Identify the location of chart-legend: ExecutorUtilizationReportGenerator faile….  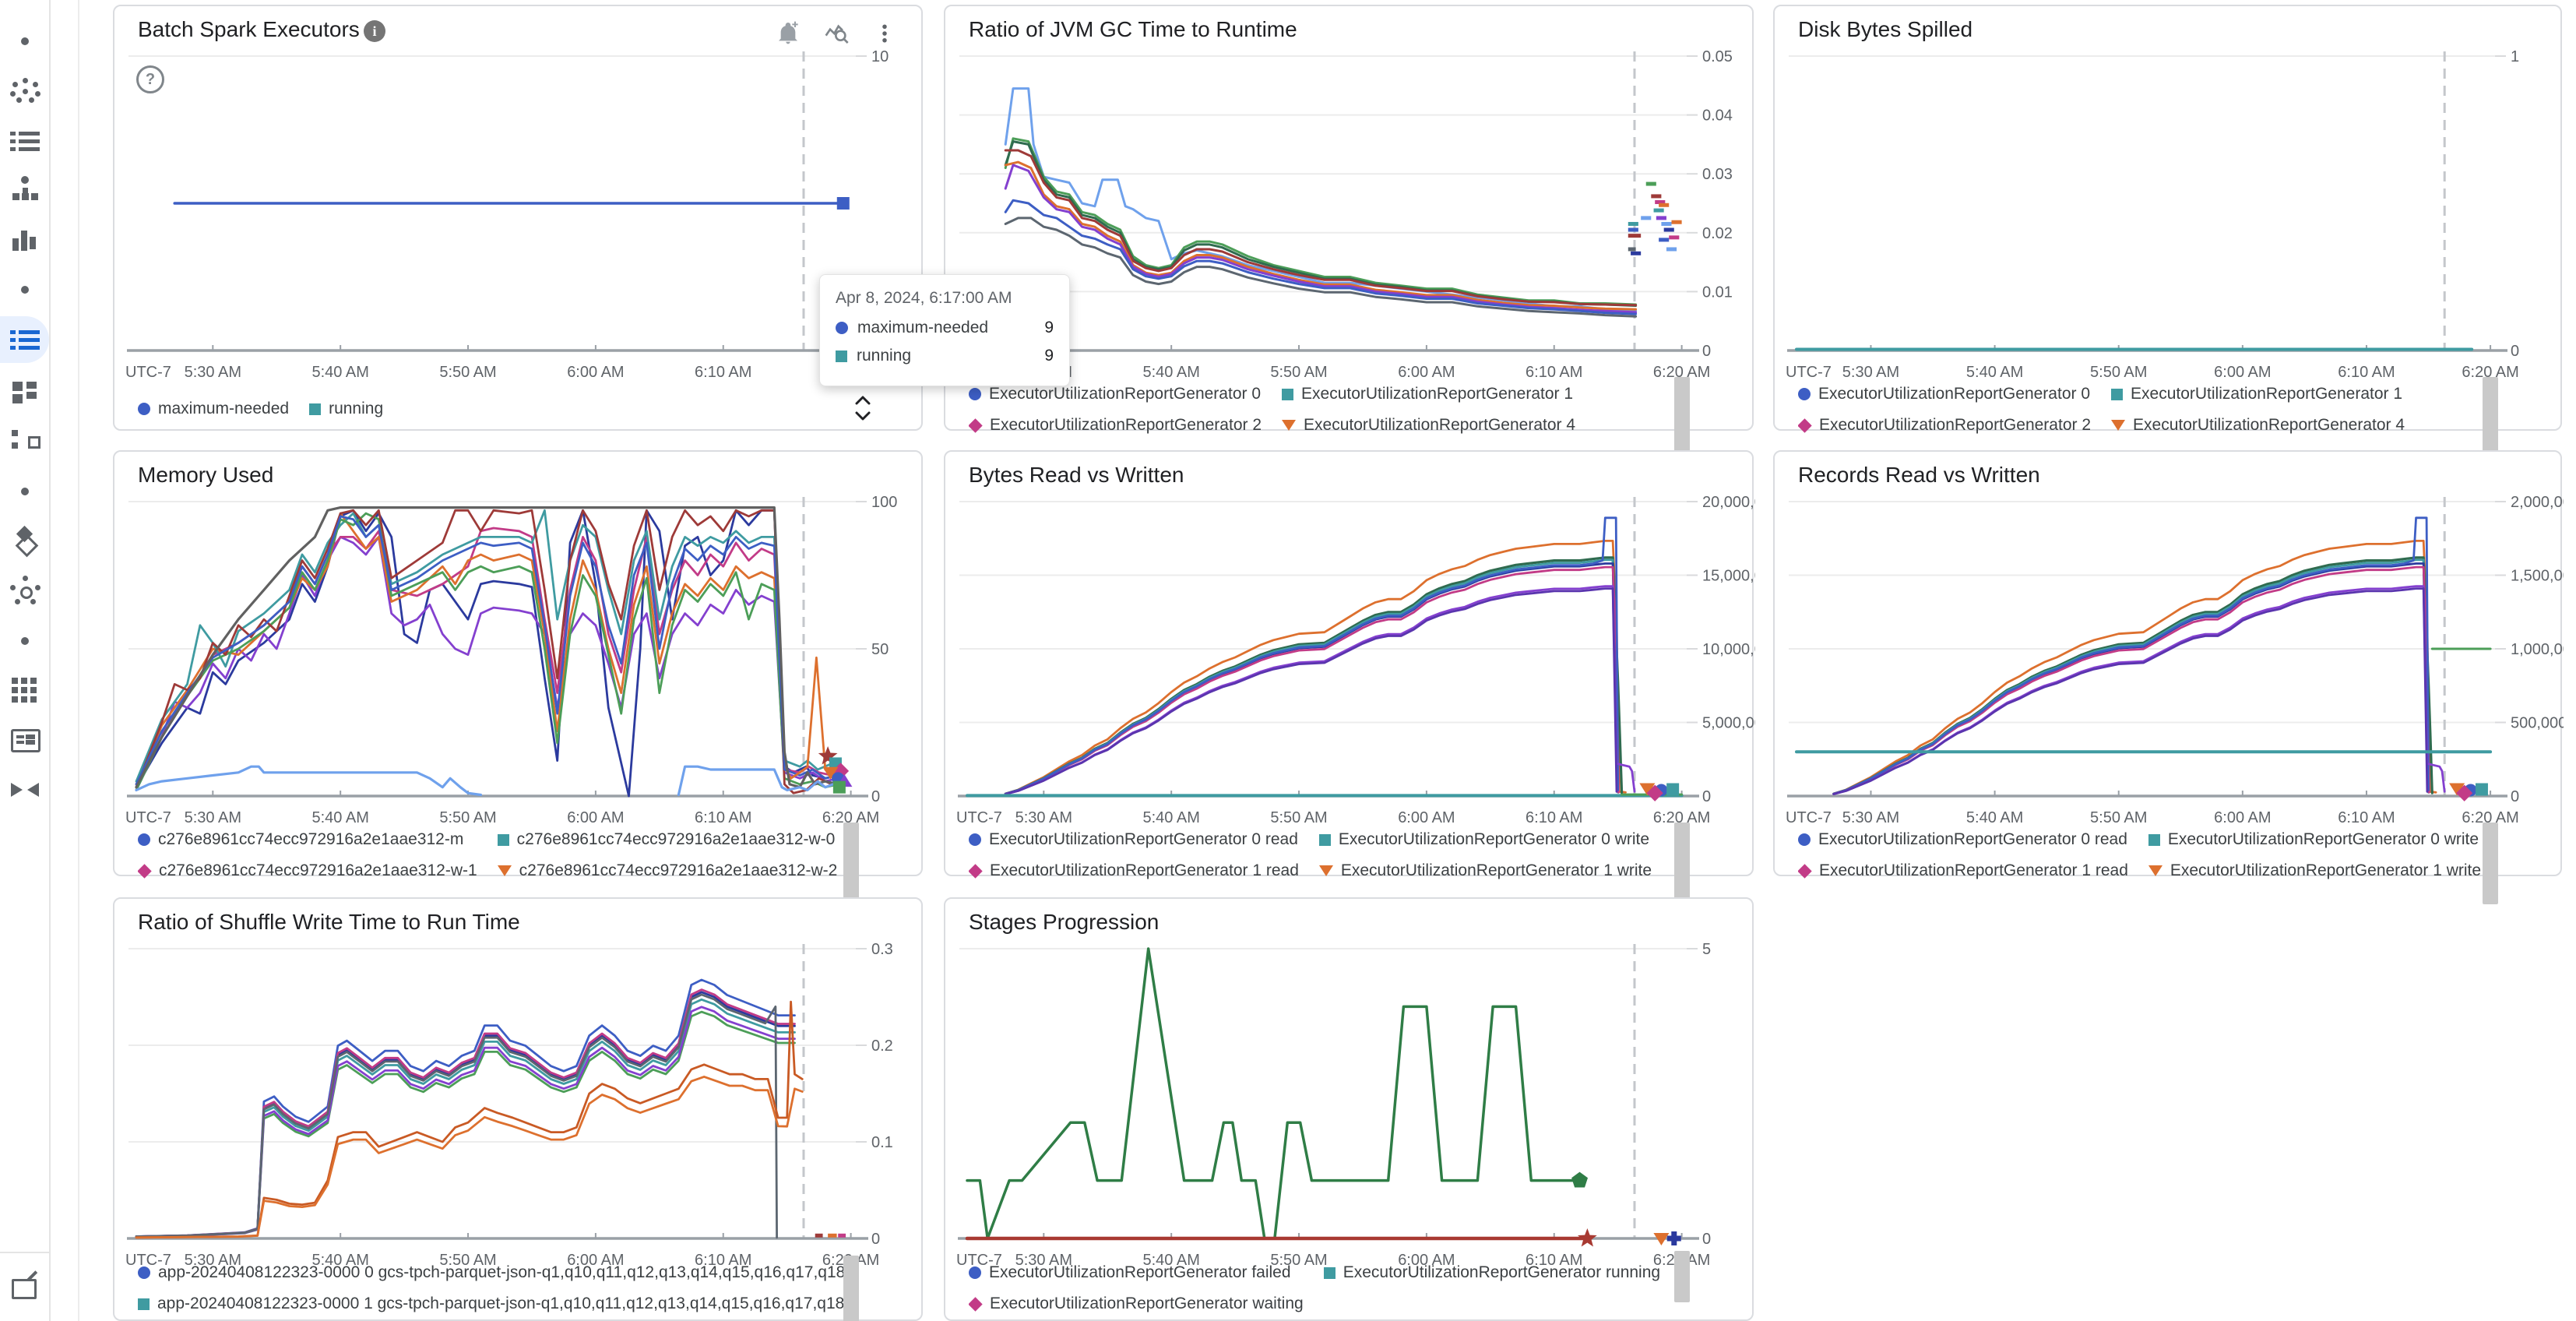
(1326, 1288).